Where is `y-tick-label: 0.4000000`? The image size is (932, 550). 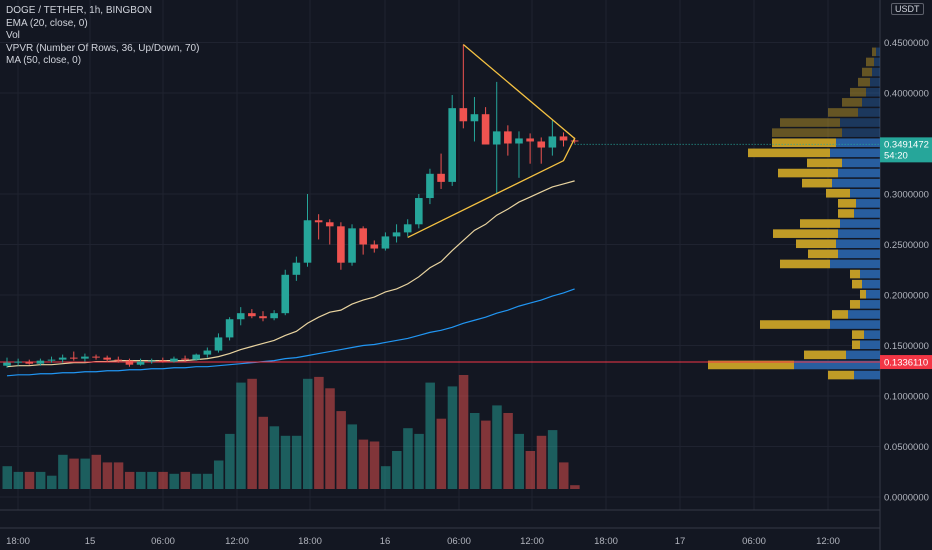 y-tick-label: 0.4000000 is located at coordinates (906, 94).